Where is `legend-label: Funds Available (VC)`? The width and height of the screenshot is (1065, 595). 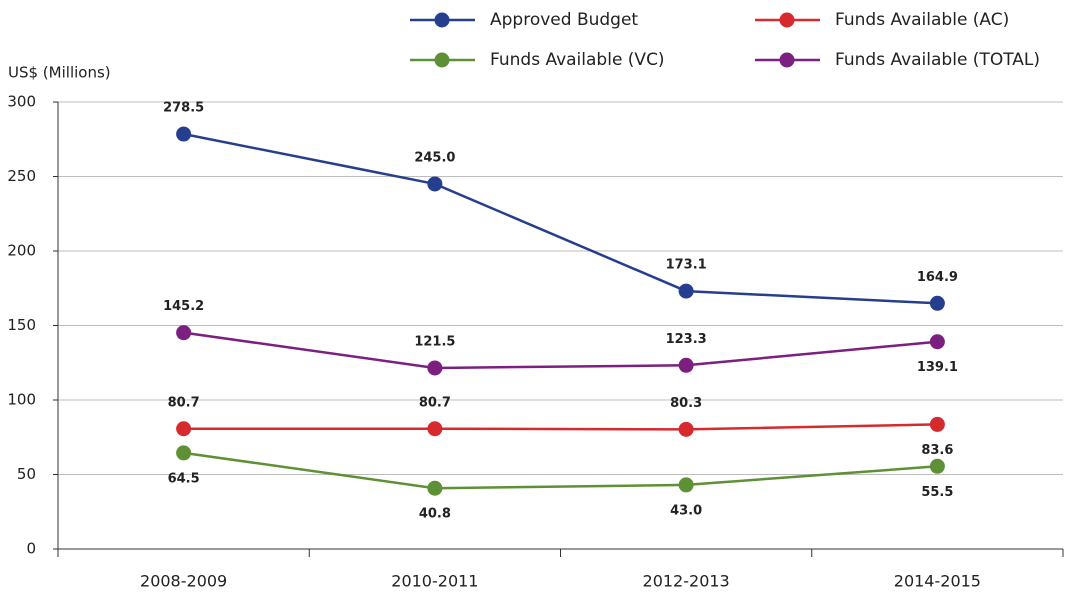 legend-label: Funds Available (VC) is located at coordinates (577, 60).